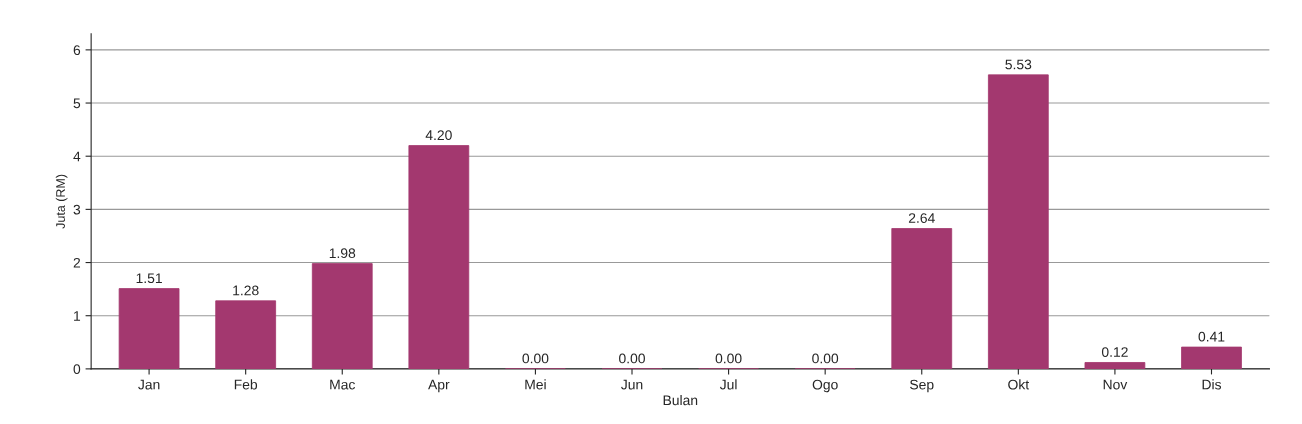 Image resolution: width=1302 pixels, height=424 pixels. What do you see at coordinates (1115, 384) in the screenshot?
I see `x-tick-label: Nov` at bounding box center [1115, 384].